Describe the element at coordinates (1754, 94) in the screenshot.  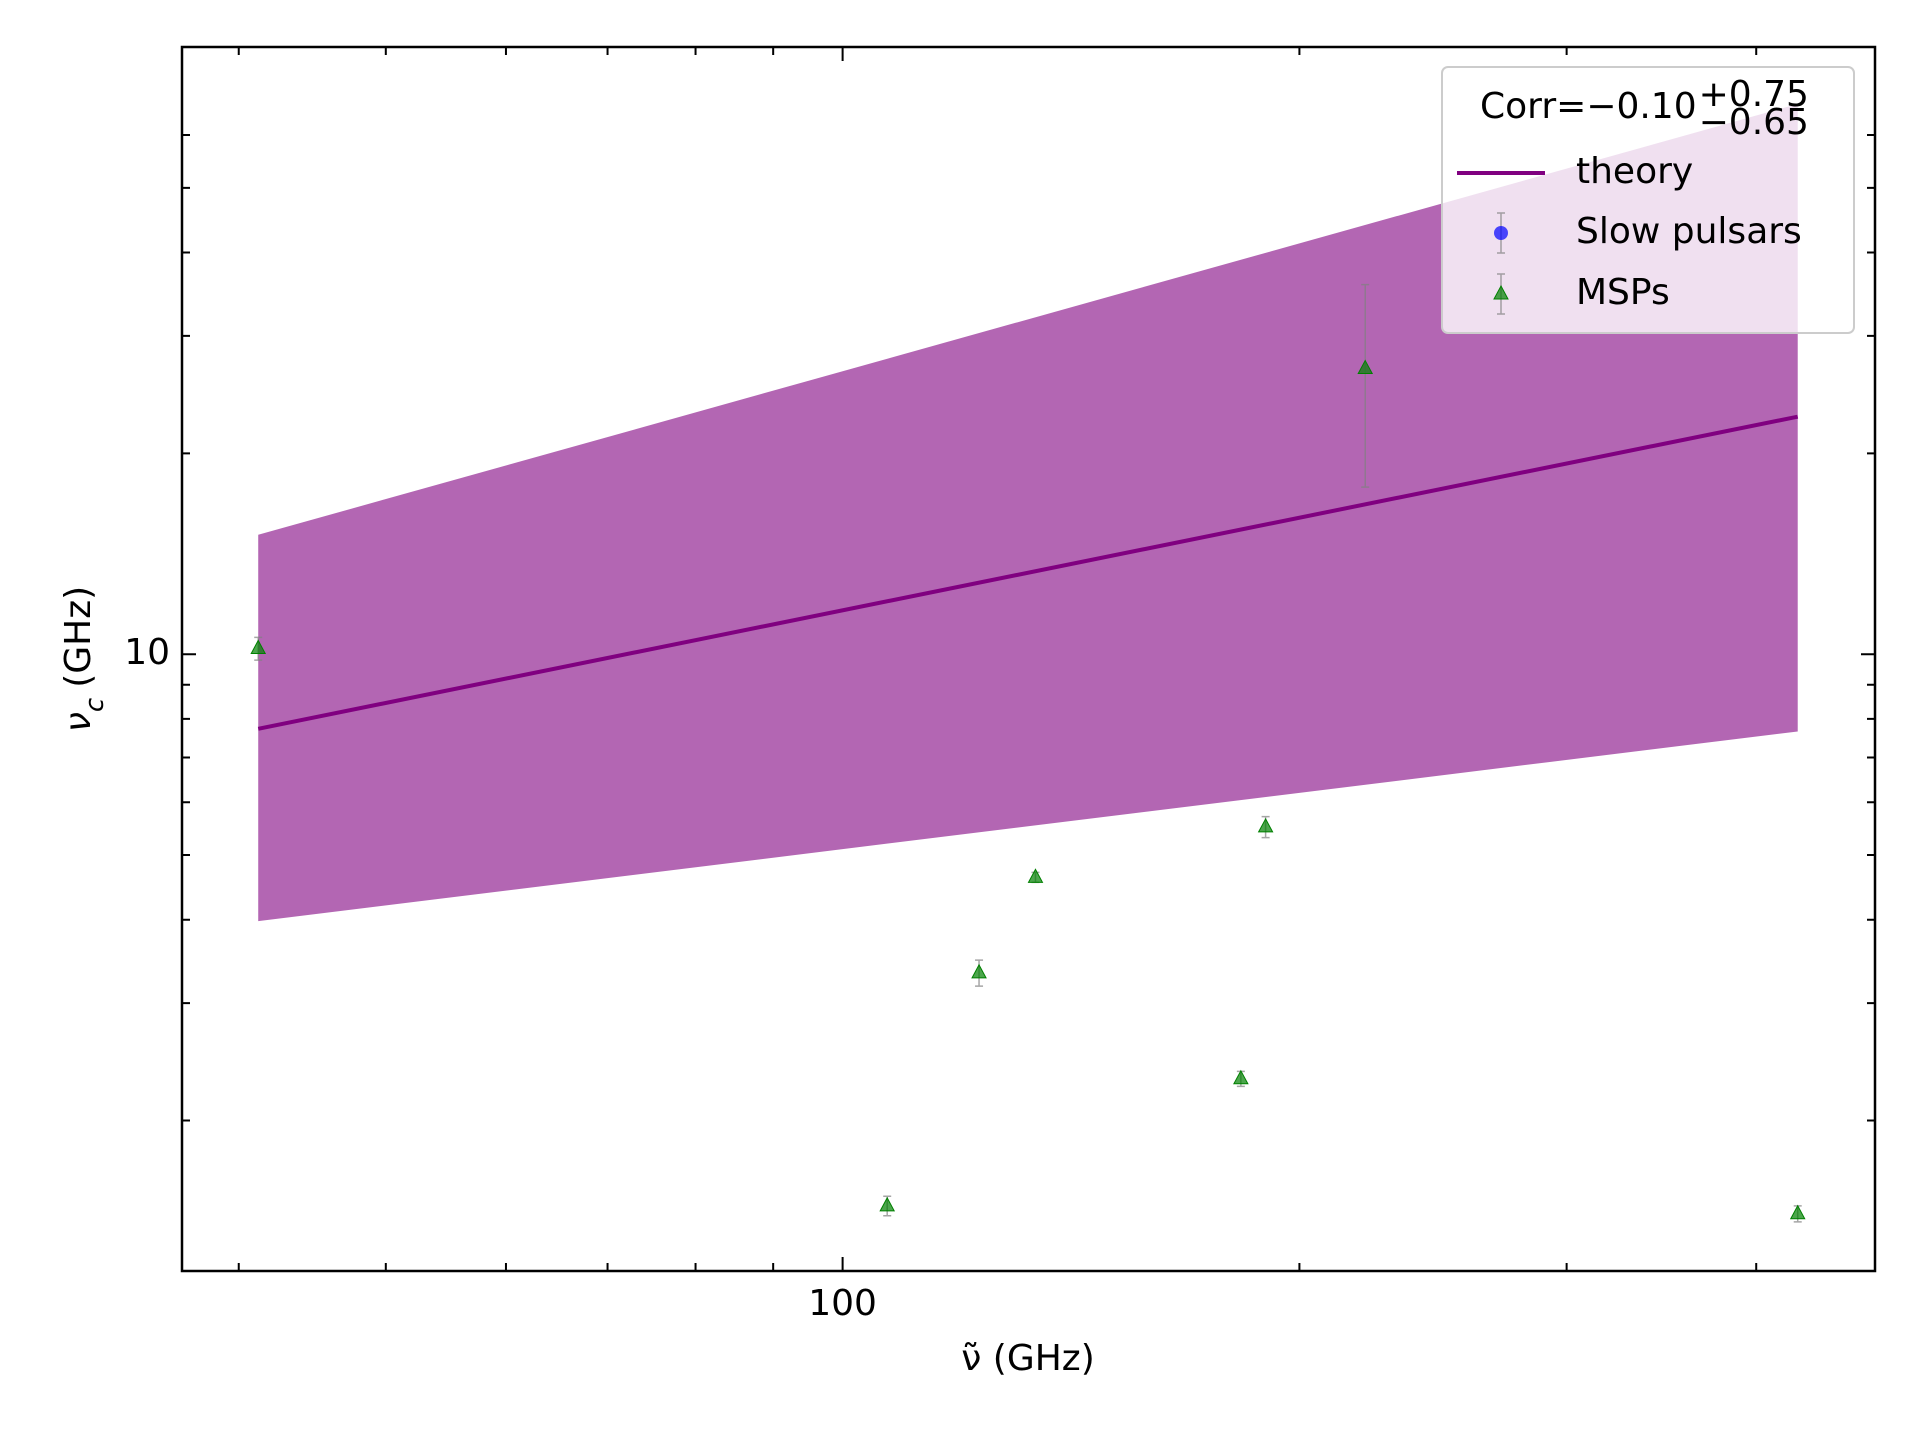
I see `legend-title-sup: +0.75` at that location.